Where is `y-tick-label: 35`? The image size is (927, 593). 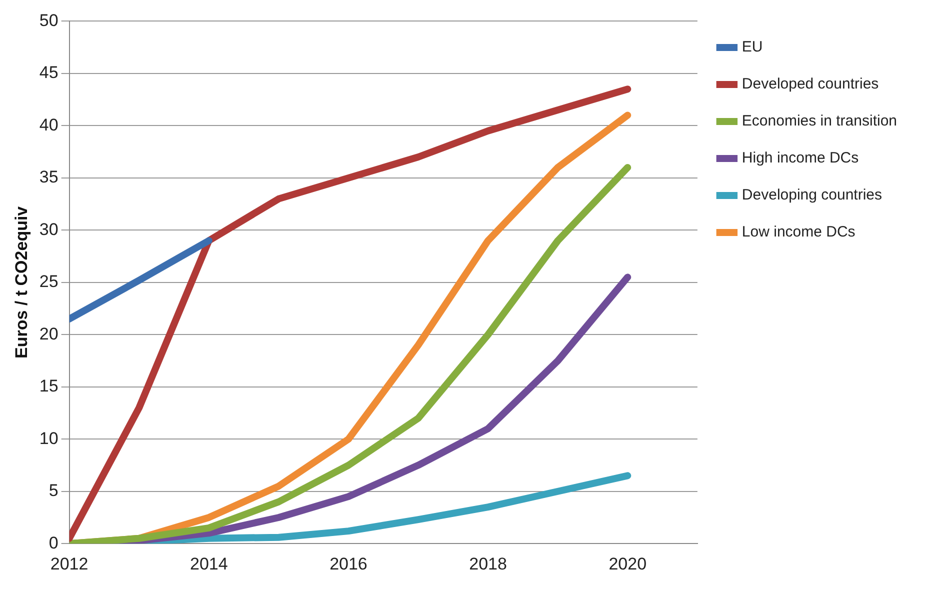 y-tick-label: 35 is located at coordinates (48, 177).